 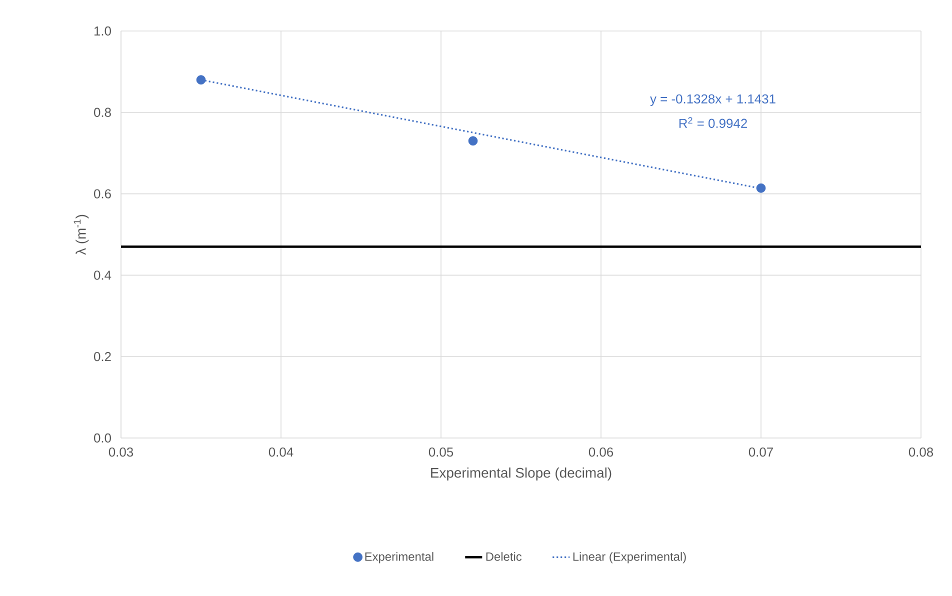 What do you see at coordinates (521, 473) in the screenshot?
I see `x-axis-title: Experimental Slope (decimal)` at bounding box center [521, 473].